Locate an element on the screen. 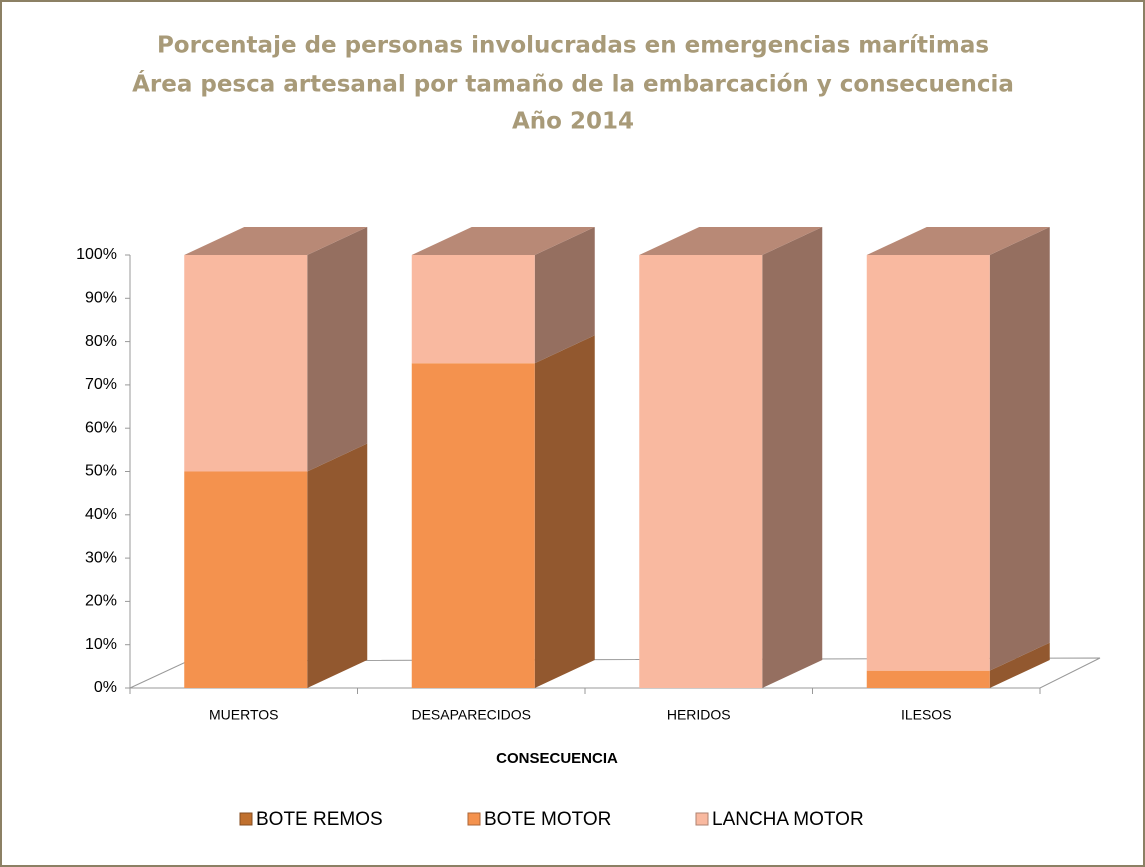 Image resolution: width=1145 pixels, height=867 pixels. y-tick-label: 80% is located at coordinates (101, 341).